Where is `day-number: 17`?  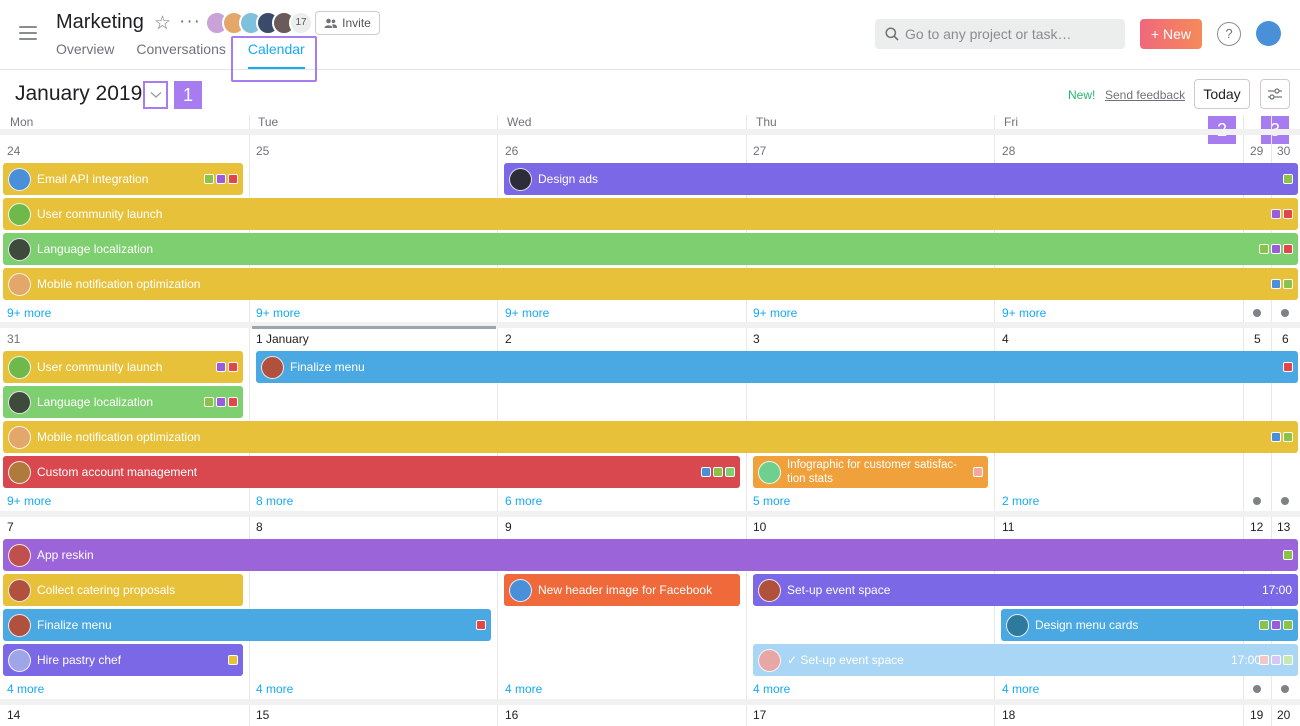 day-number: 17 is located at coordinates (760, 715).